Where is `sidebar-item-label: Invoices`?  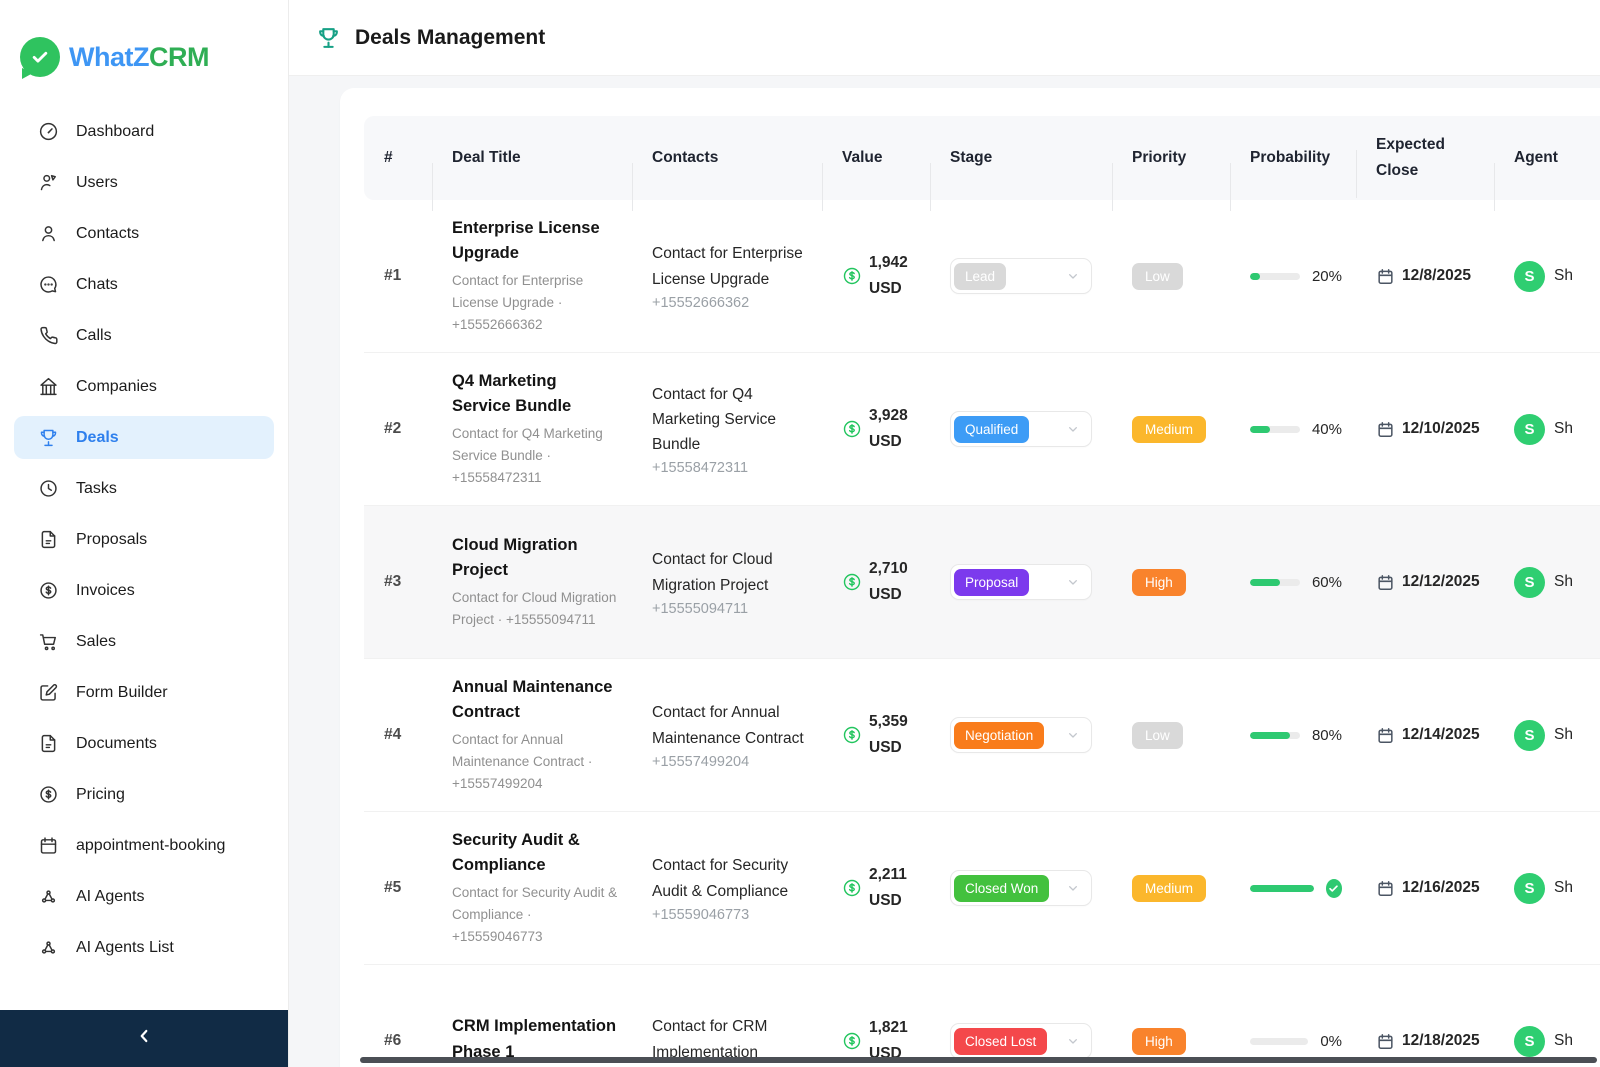 sidebar-item-label: Invoices is located at coordinates (105, 590).